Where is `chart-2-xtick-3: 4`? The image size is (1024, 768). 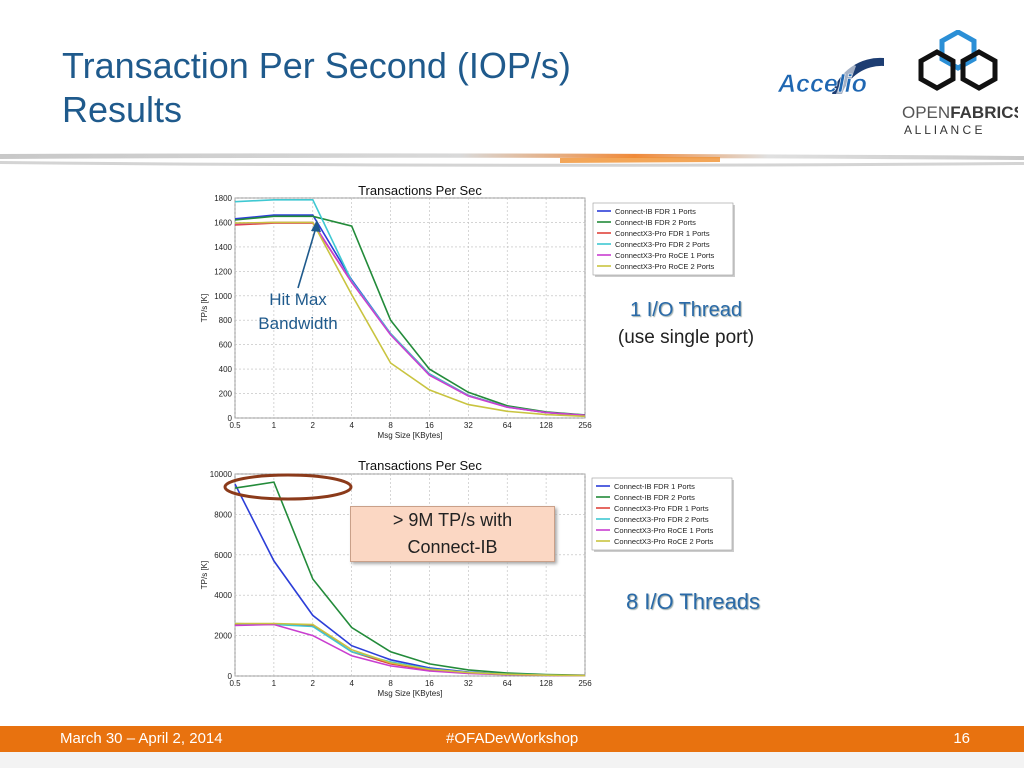 chart-2-xtick-3: 4 is located at coordinates (351, 683).